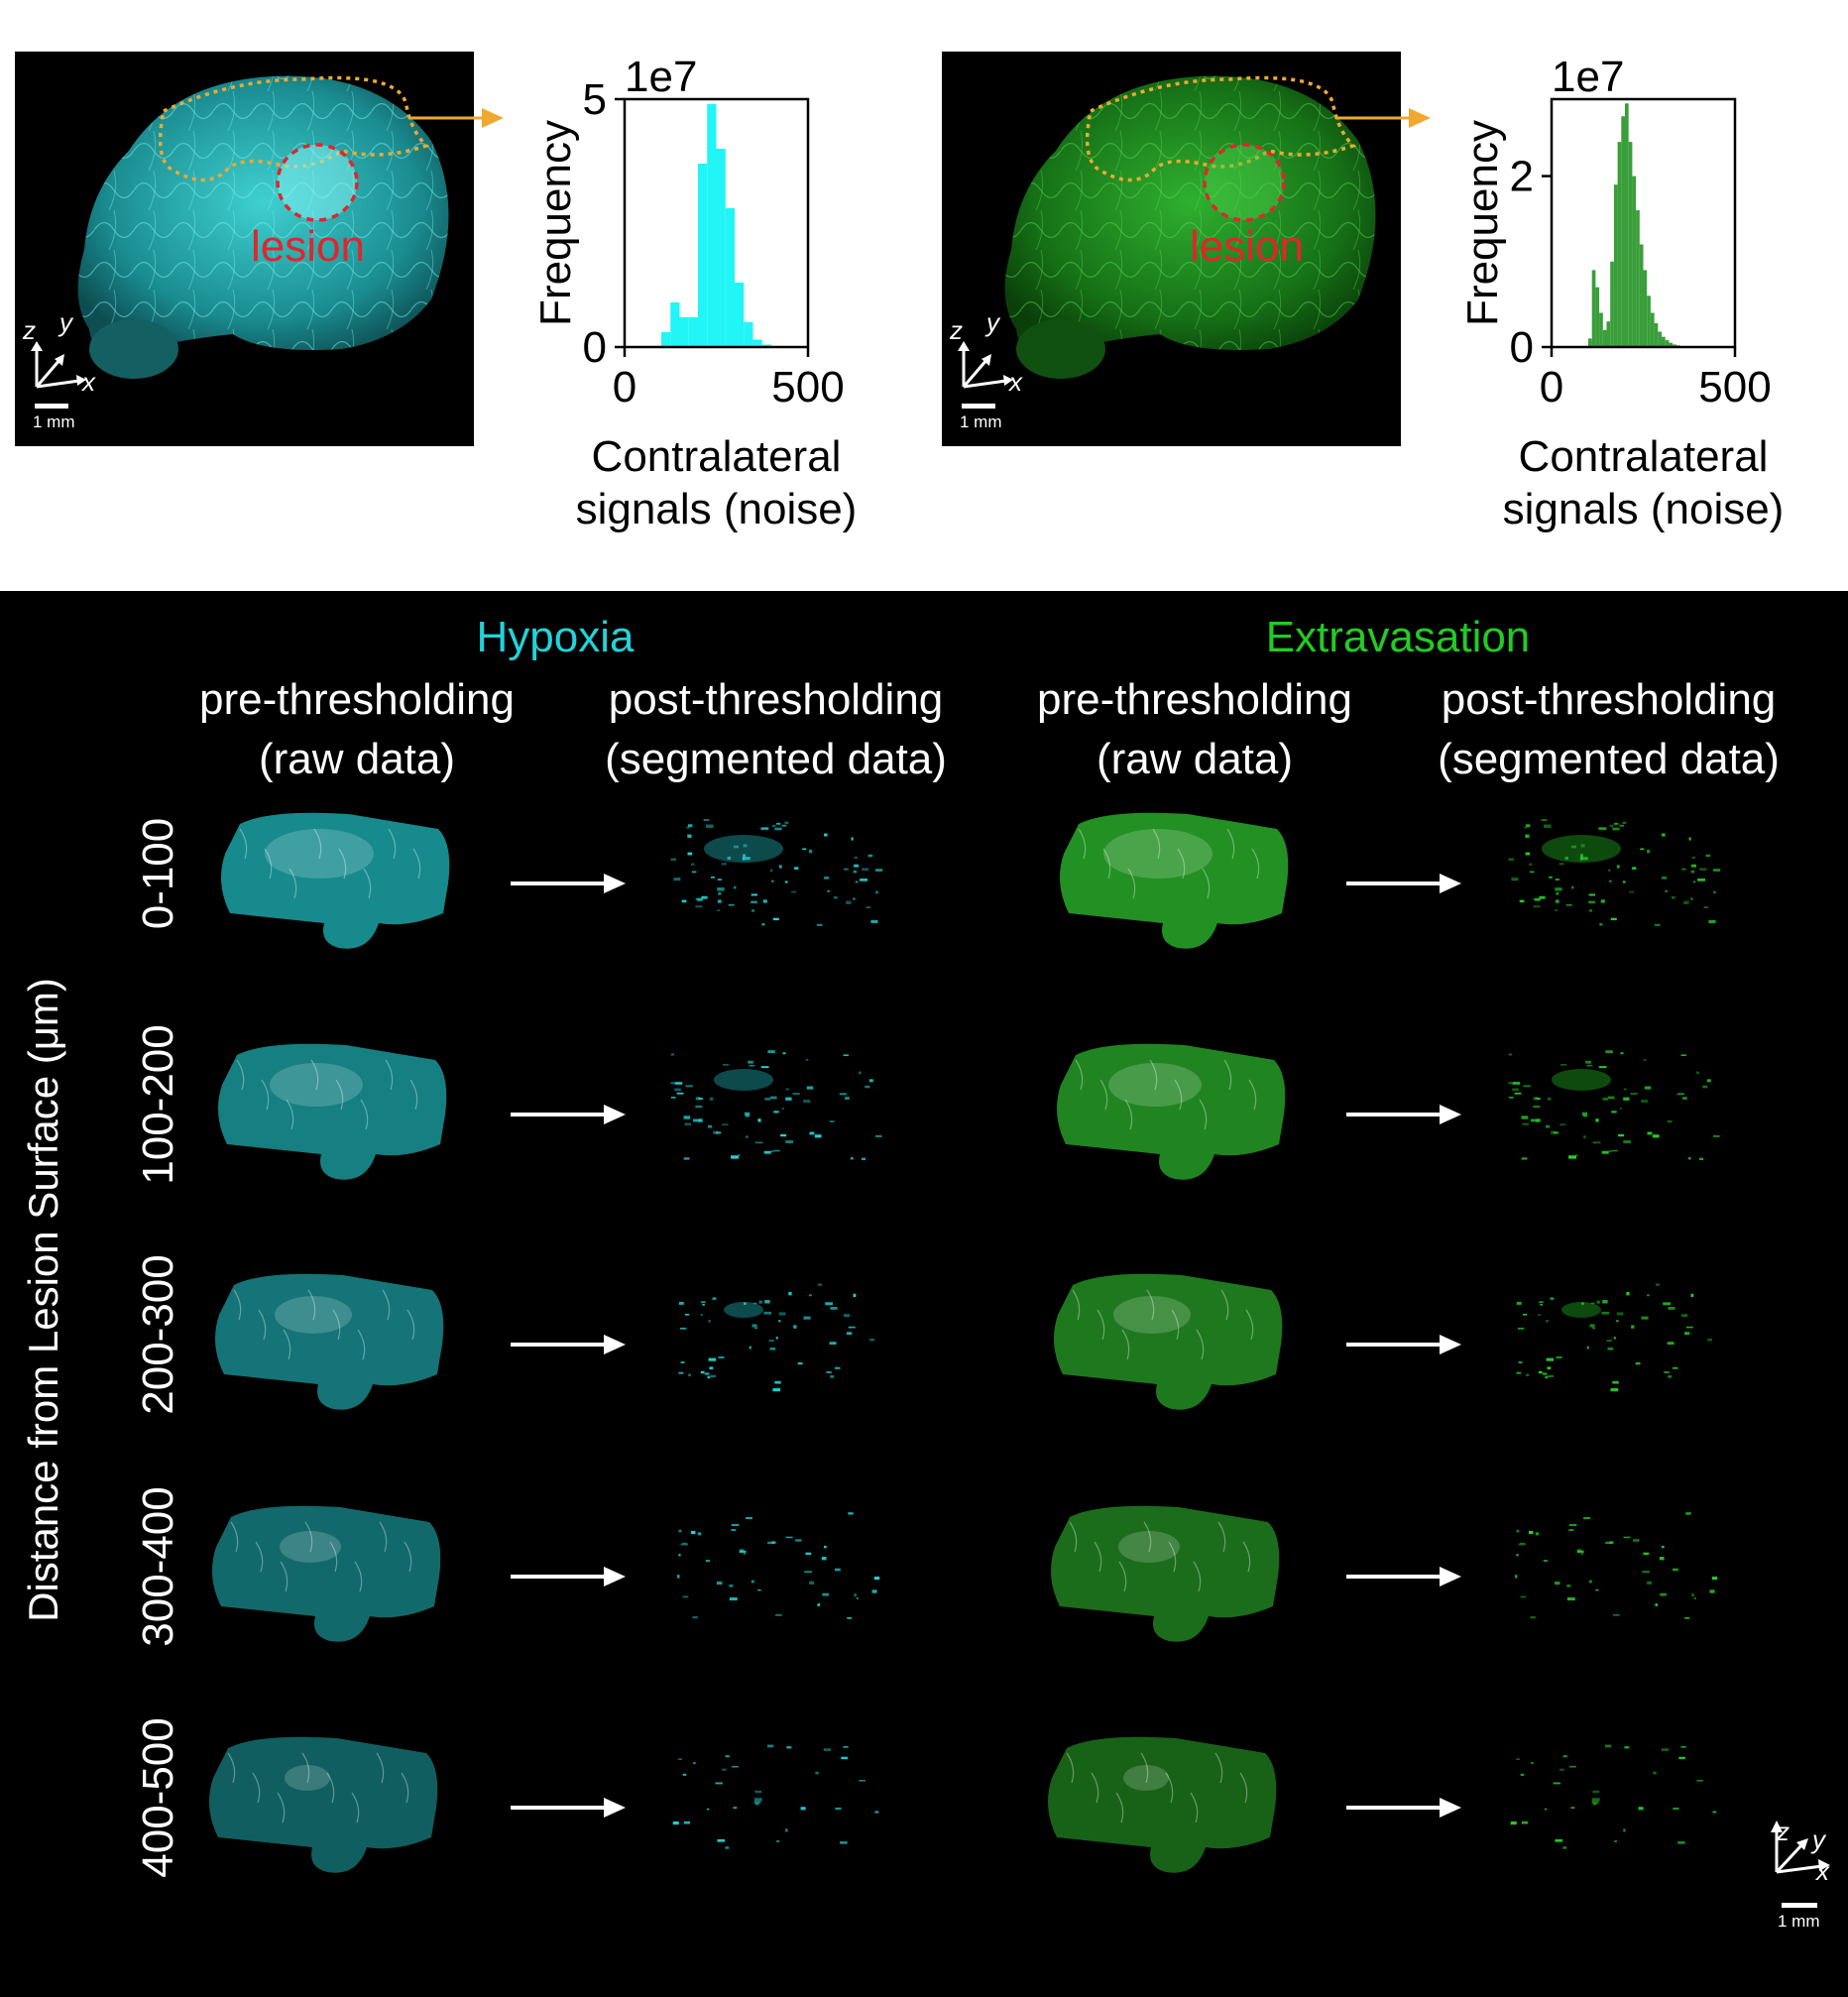 The width and height of the screenshot is (1848, 1997). I want to click on axis-z-label: z, so click(956, 330).